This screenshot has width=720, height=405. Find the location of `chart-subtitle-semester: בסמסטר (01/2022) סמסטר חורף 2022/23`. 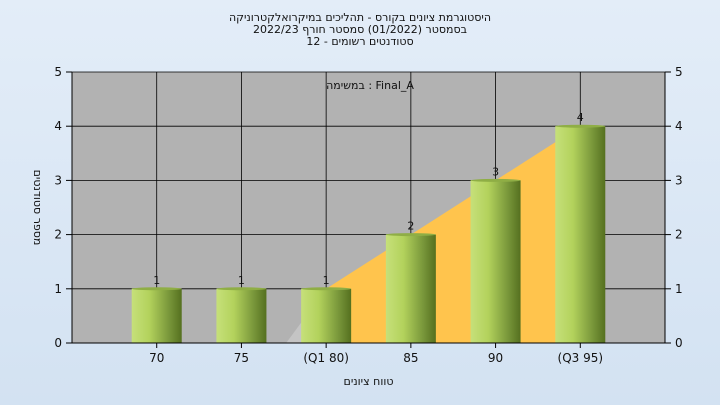

chart-subtitle-semester: בסמסטר (01/2022) סמסטר חורף 2022/23 is located at coordinates (360, 29).